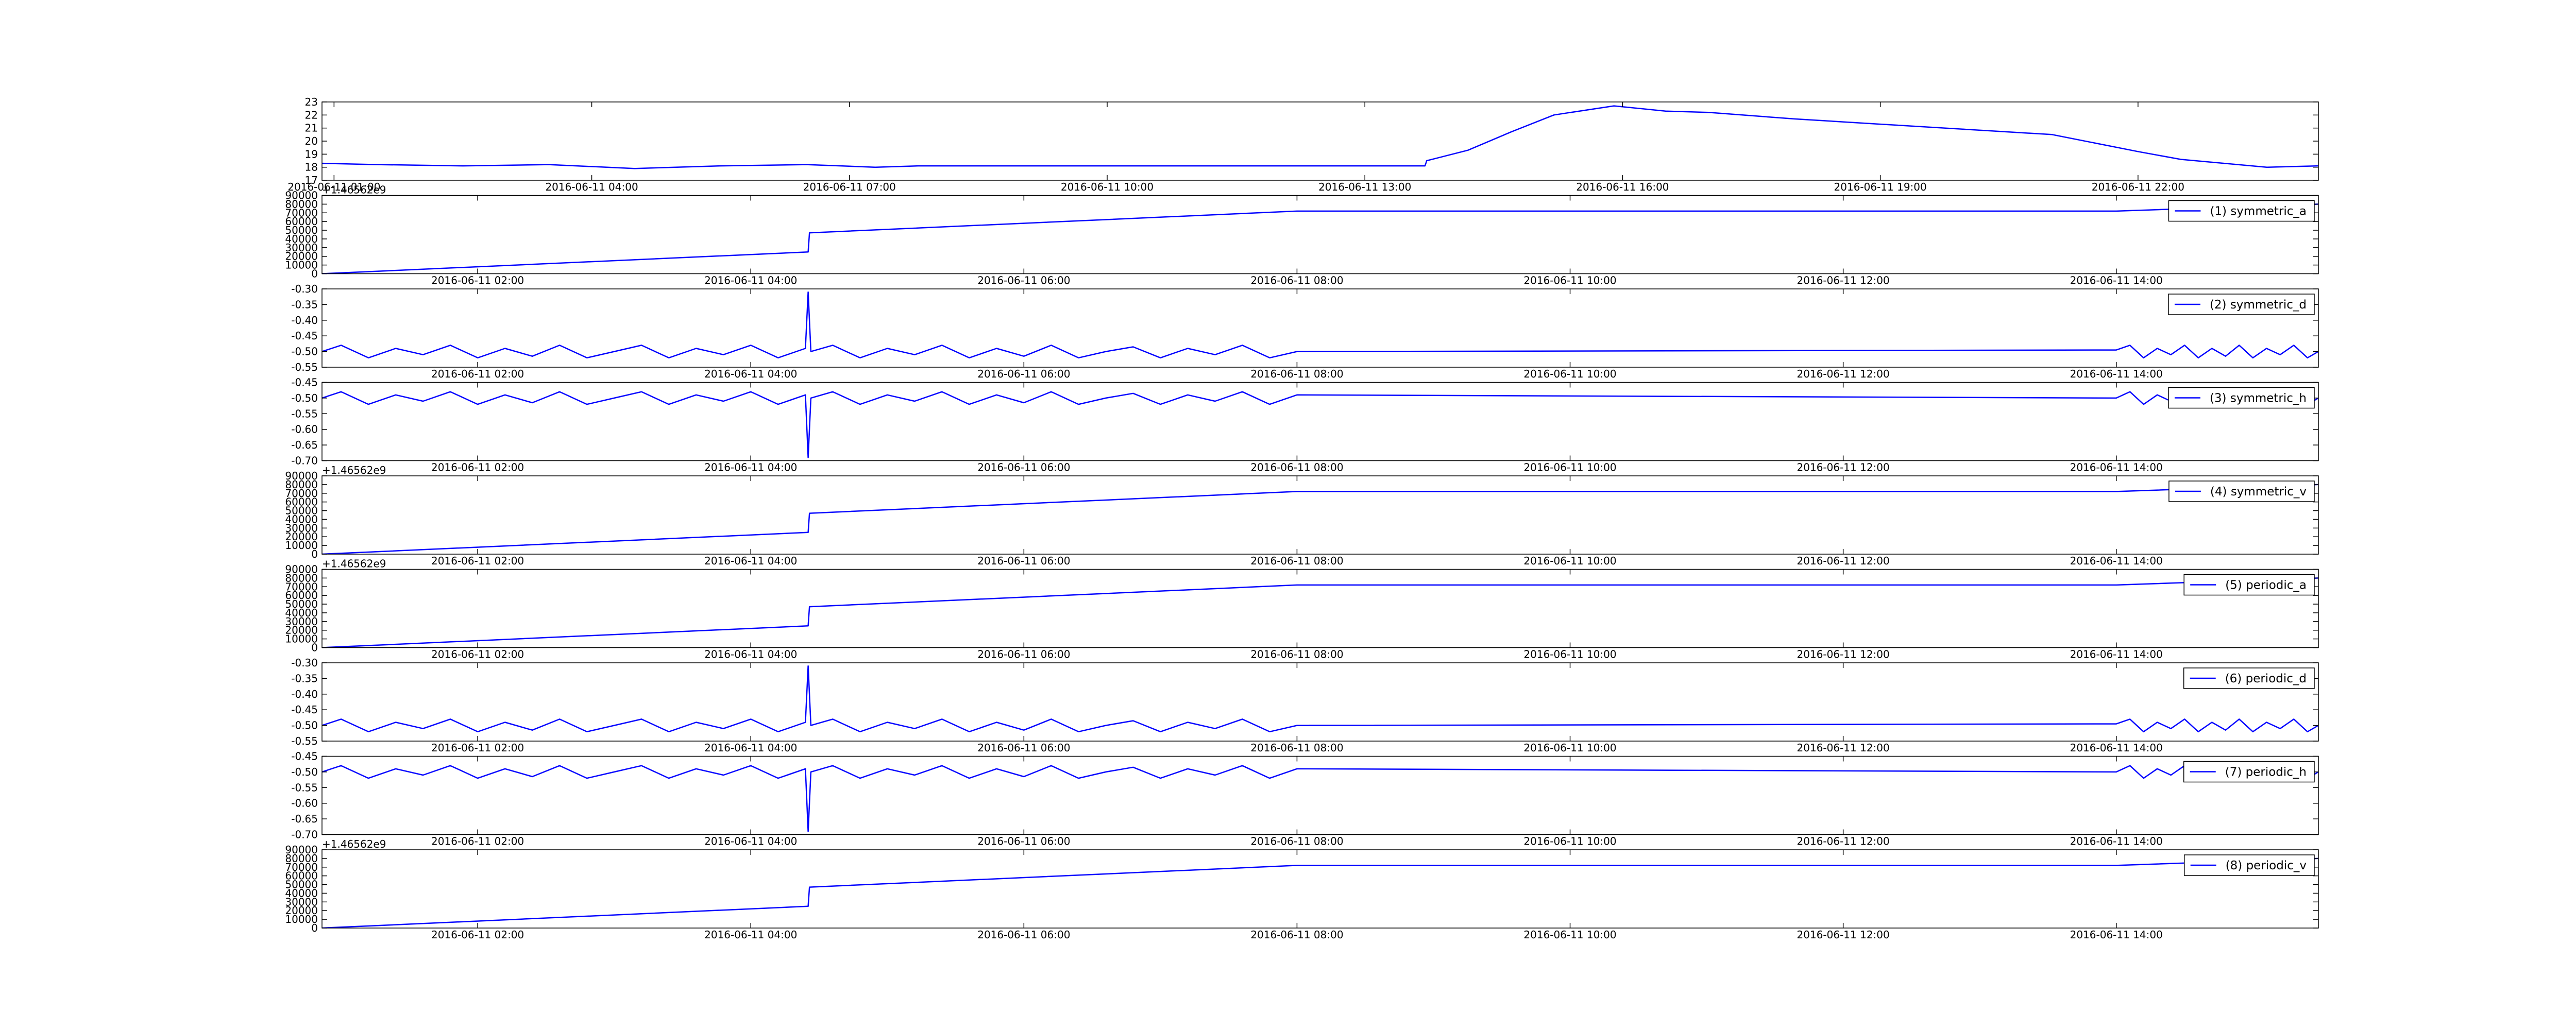  I want to click on y-tick-label: -0.35, so click(305, 678).